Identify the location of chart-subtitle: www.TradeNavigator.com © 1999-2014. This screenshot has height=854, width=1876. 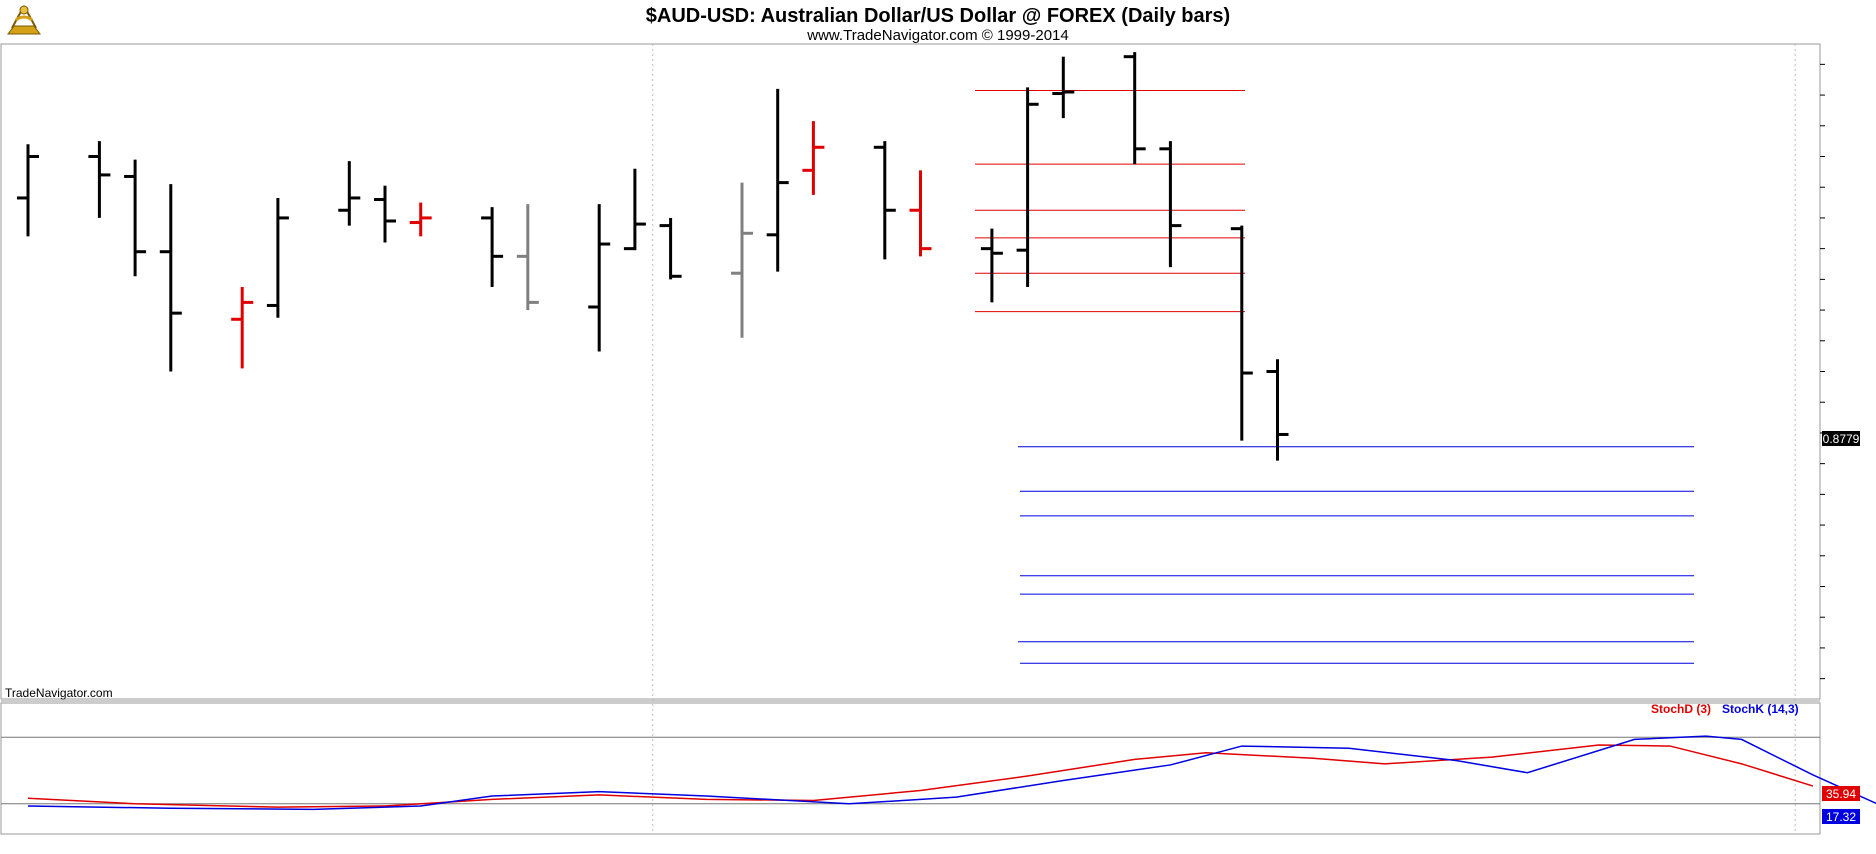
(937, 35).